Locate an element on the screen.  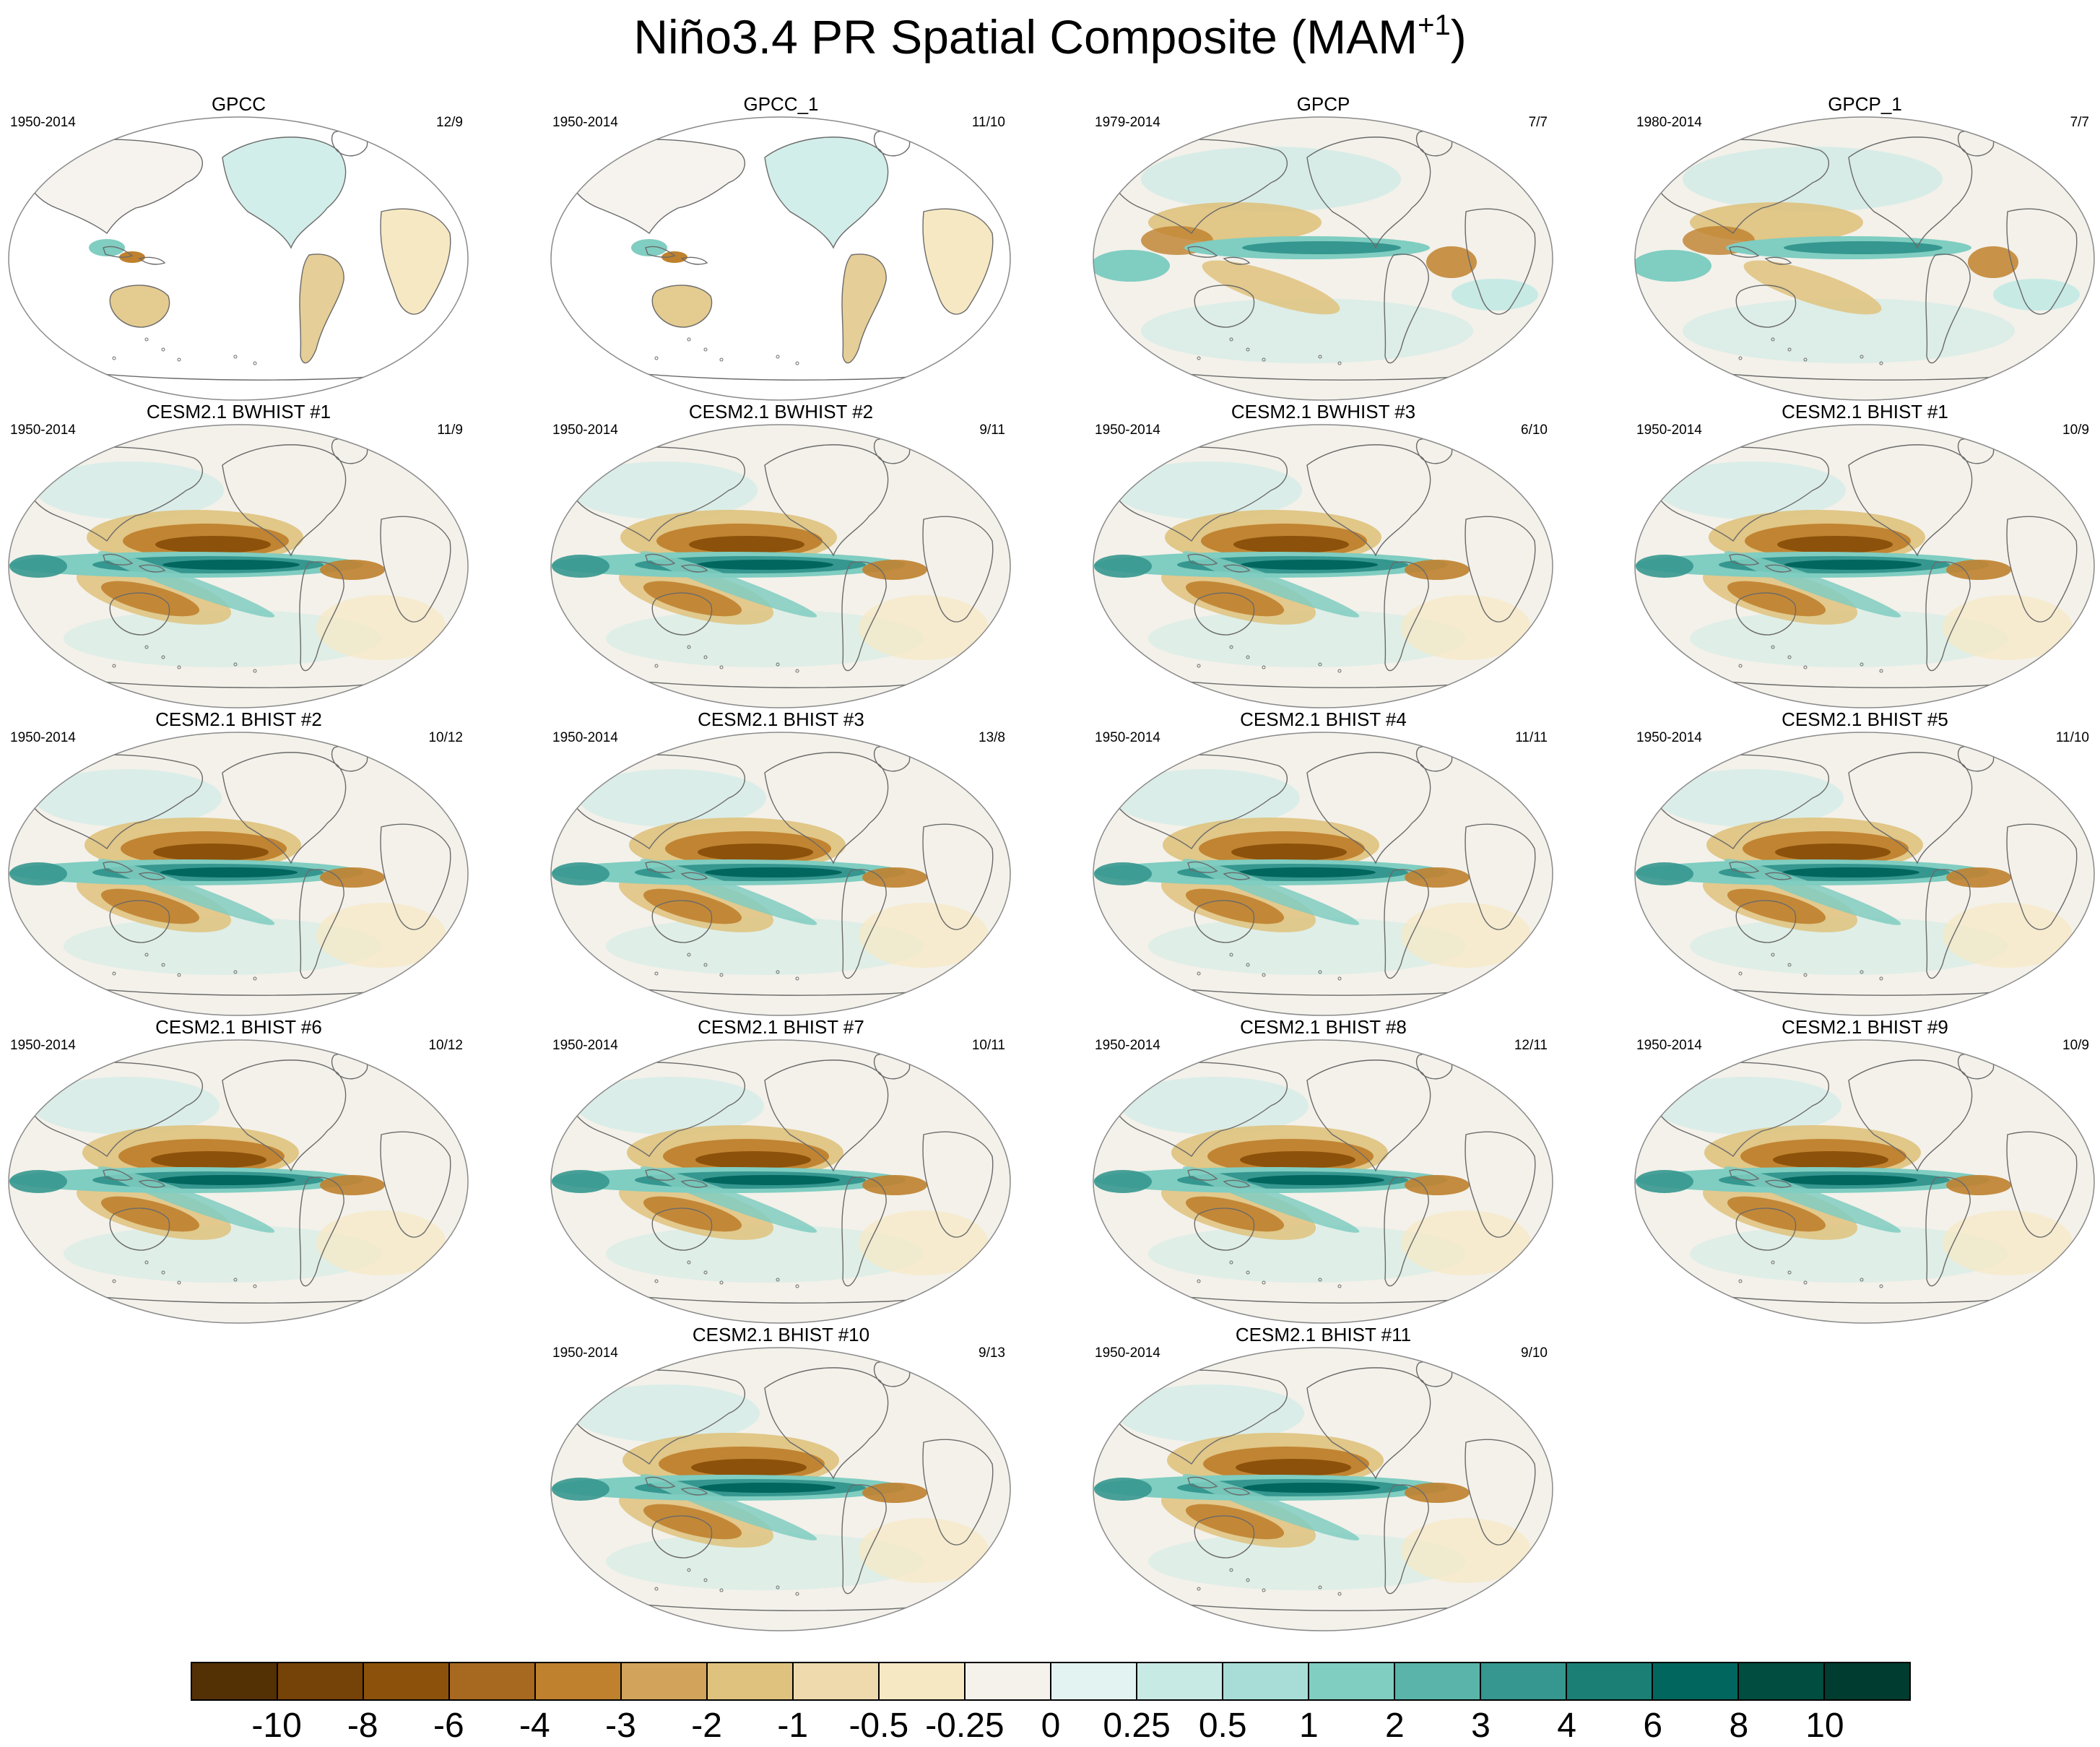
panel-title: CESM2.1 BHIST #8 is located at coordinates (1324, 1027).